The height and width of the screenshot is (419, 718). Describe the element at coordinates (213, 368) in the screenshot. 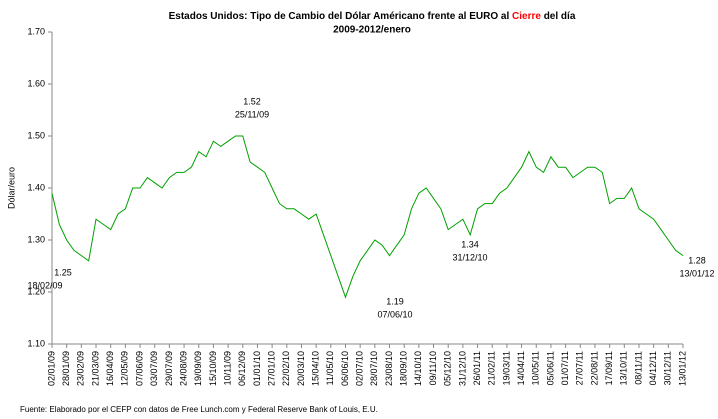

I see `x-tick-label: 15/10/09` at that location.